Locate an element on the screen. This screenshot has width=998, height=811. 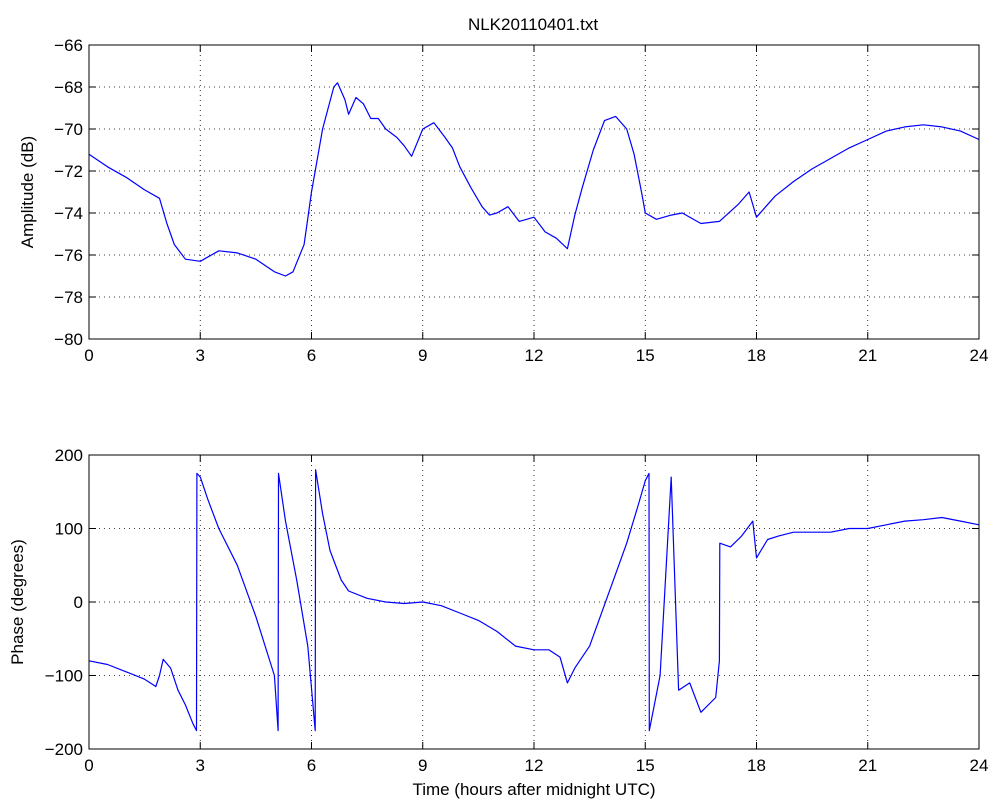
amplitude-y-tick-label: −78 is located at coordinates (68, 297).